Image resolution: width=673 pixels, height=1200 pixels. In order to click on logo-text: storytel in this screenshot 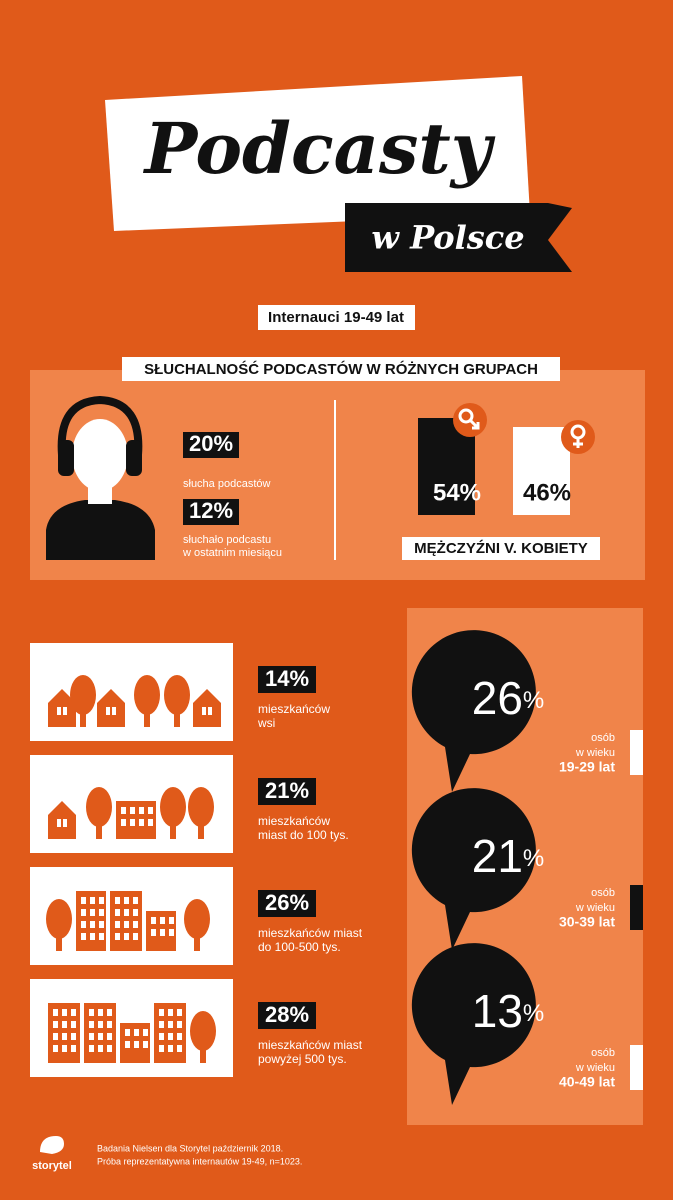, I will do `click(52, 1166)`.